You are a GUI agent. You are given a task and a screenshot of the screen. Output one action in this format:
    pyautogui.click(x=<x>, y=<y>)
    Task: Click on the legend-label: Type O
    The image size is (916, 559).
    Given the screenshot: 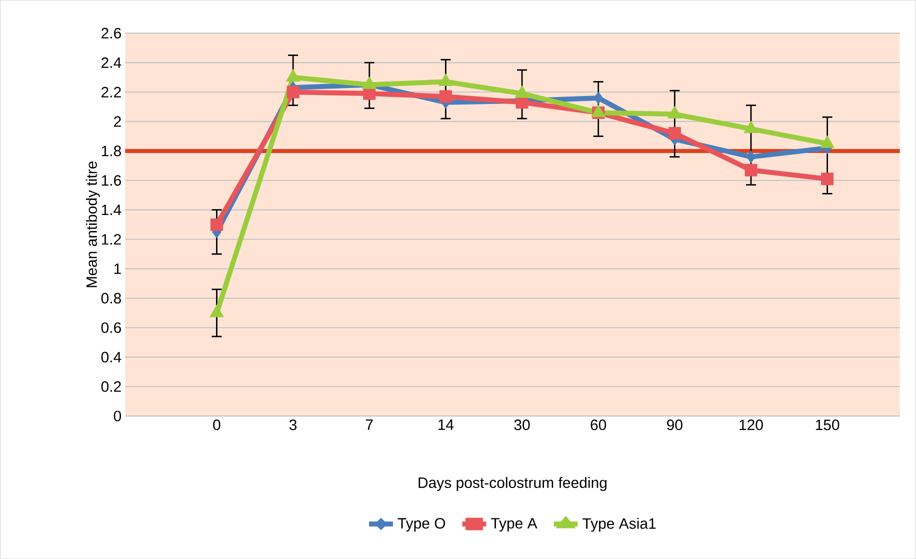 What is the action you would take?
    pyautogui.click(x=422, y=525)
    